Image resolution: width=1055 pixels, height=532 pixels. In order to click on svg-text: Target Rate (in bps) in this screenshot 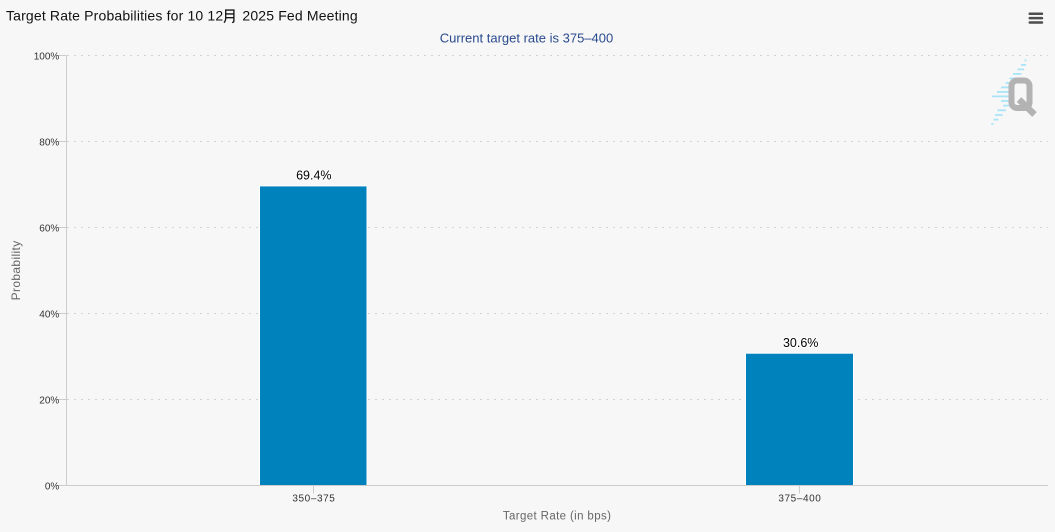, I will do `click(557, 517)`.